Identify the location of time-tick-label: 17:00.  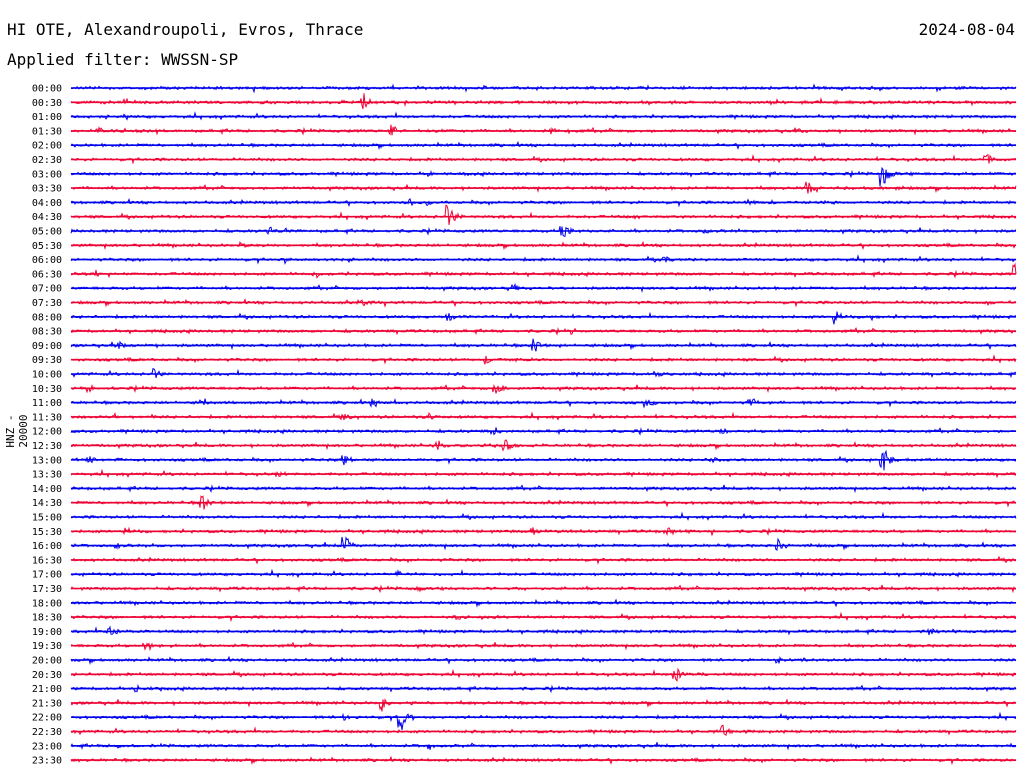
(47, 575).